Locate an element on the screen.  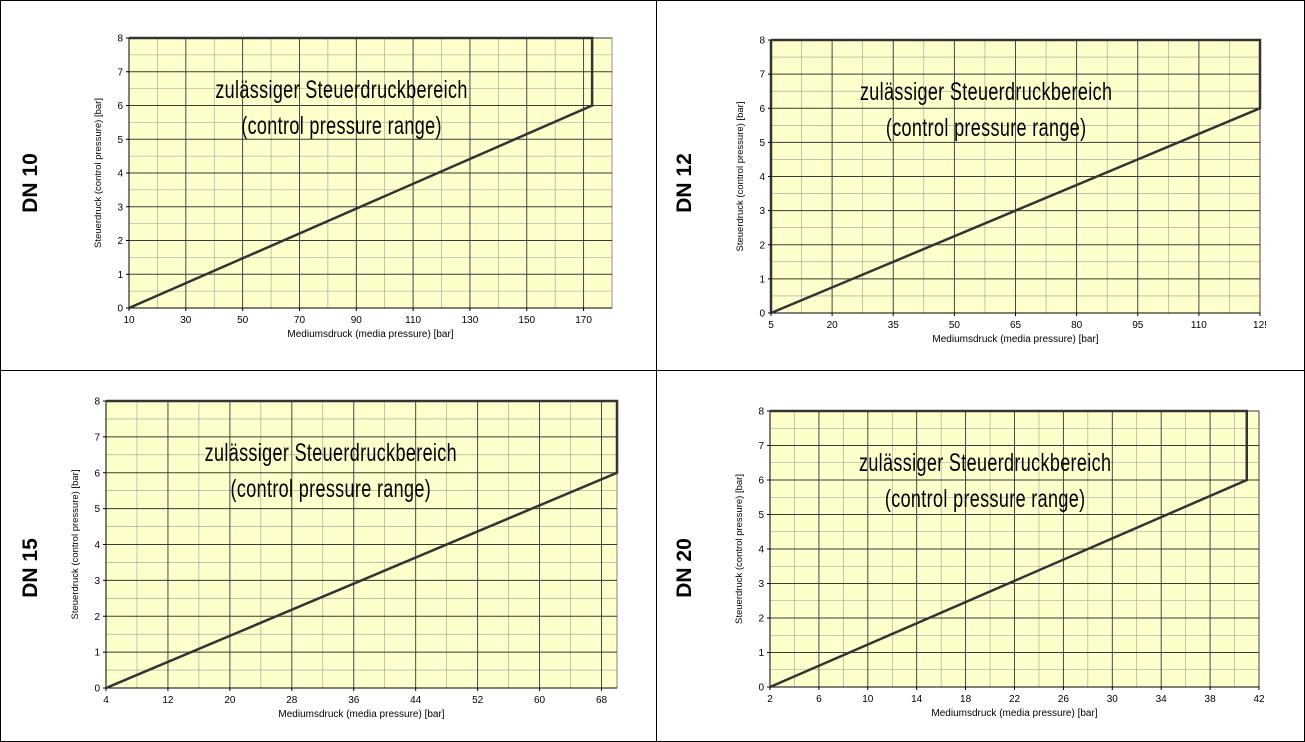
x-tick-label: 170 is located at coordinates (583, 320).